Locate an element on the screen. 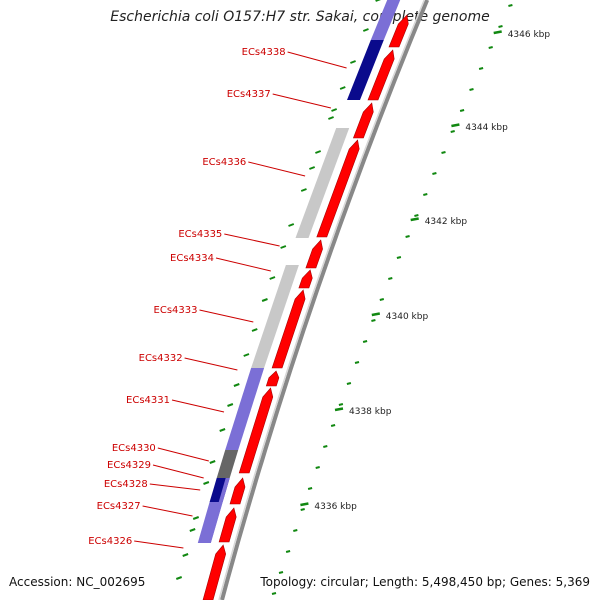  gene-label: ECs4327 is located at coordinates (119, 506).